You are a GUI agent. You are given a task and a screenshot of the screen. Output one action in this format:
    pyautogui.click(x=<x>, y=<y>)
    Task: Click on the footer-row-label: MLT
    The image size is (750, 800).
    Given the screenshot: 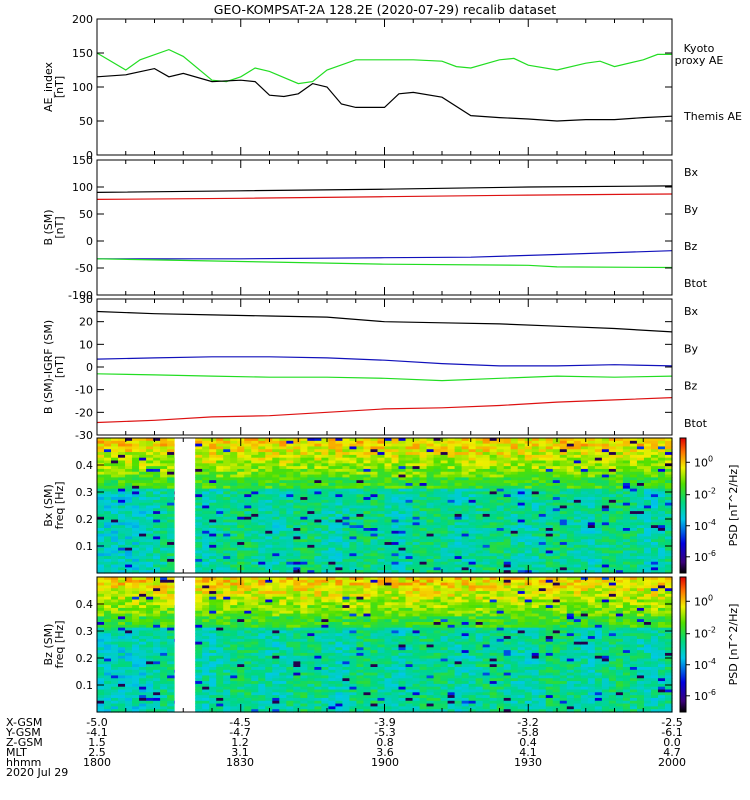 What is the action you would take?
    pyautogui.click(x=16, y=752)
    